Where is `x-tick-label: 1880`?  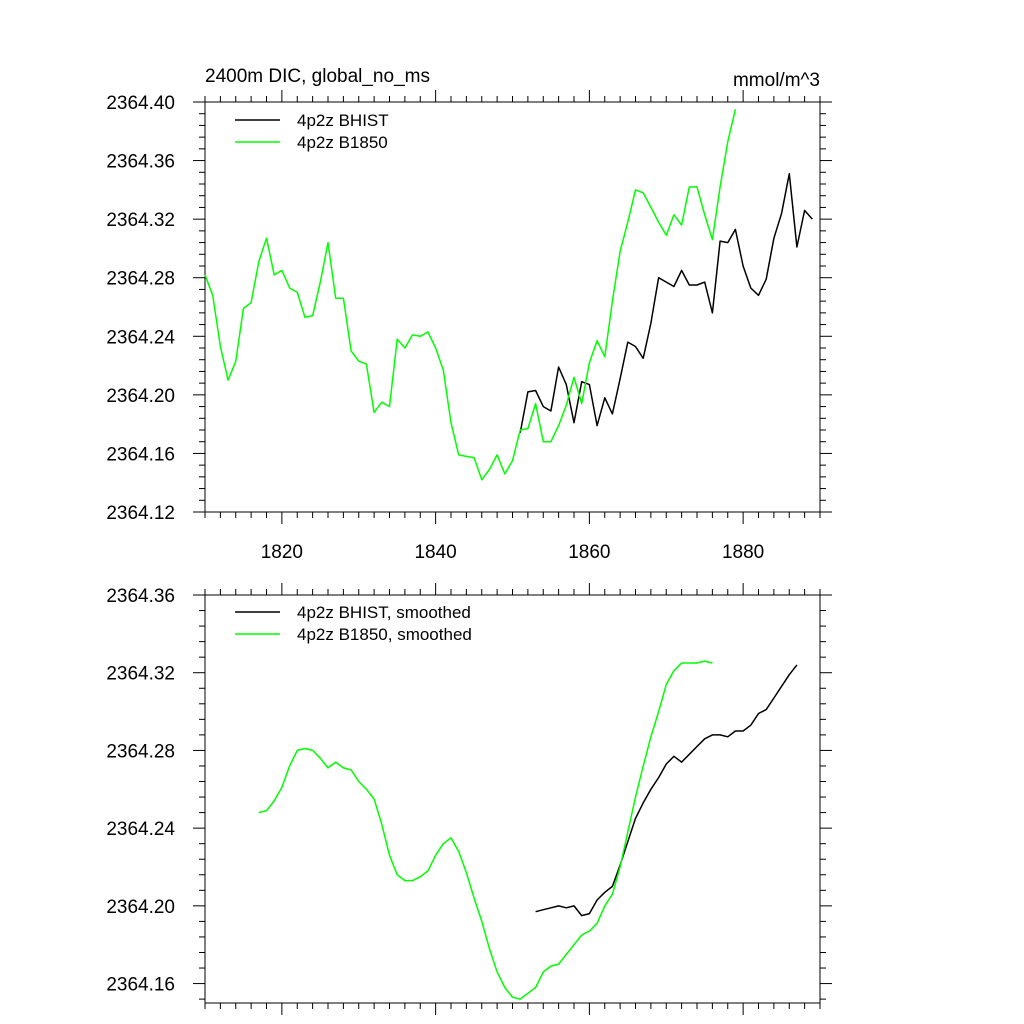 x-tick-label: 1880 is located at coordinates (743, 552).